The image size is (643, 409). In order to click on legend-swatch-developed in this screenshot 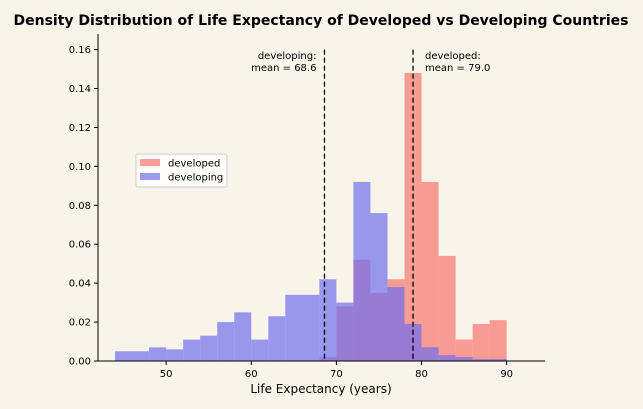, I will do `click(150, 162)`.